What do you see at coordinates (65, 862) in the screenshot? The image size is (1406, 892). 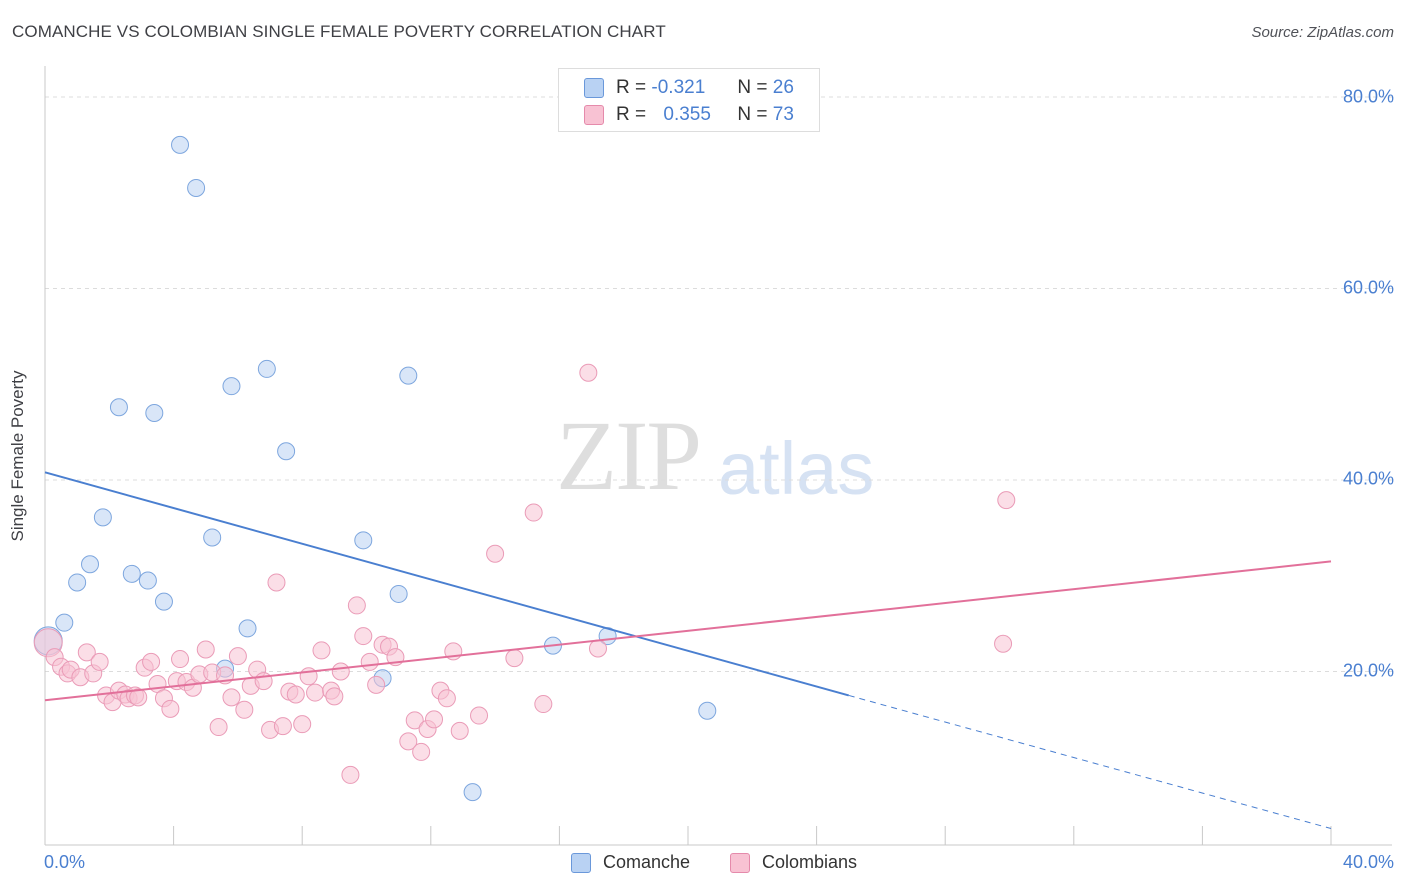 I see `x-tick-label-min: 0.0%` at bounding box center [65, 862].